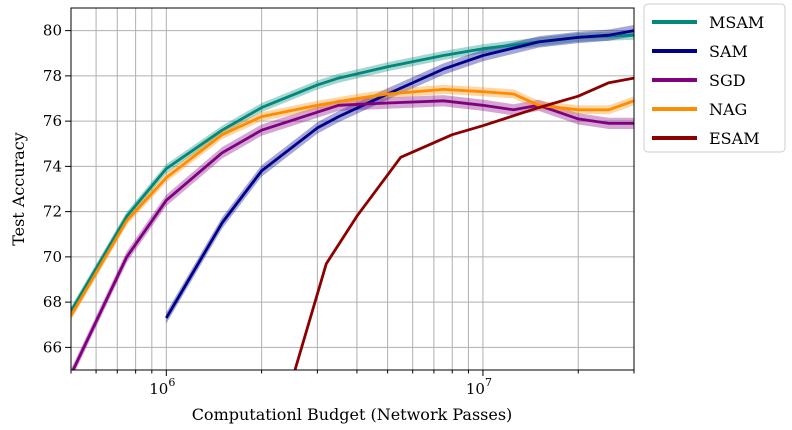 This screenshot has height=430, width=792. I want to click on legend-item-msam: MSAM, so click(708, 22).